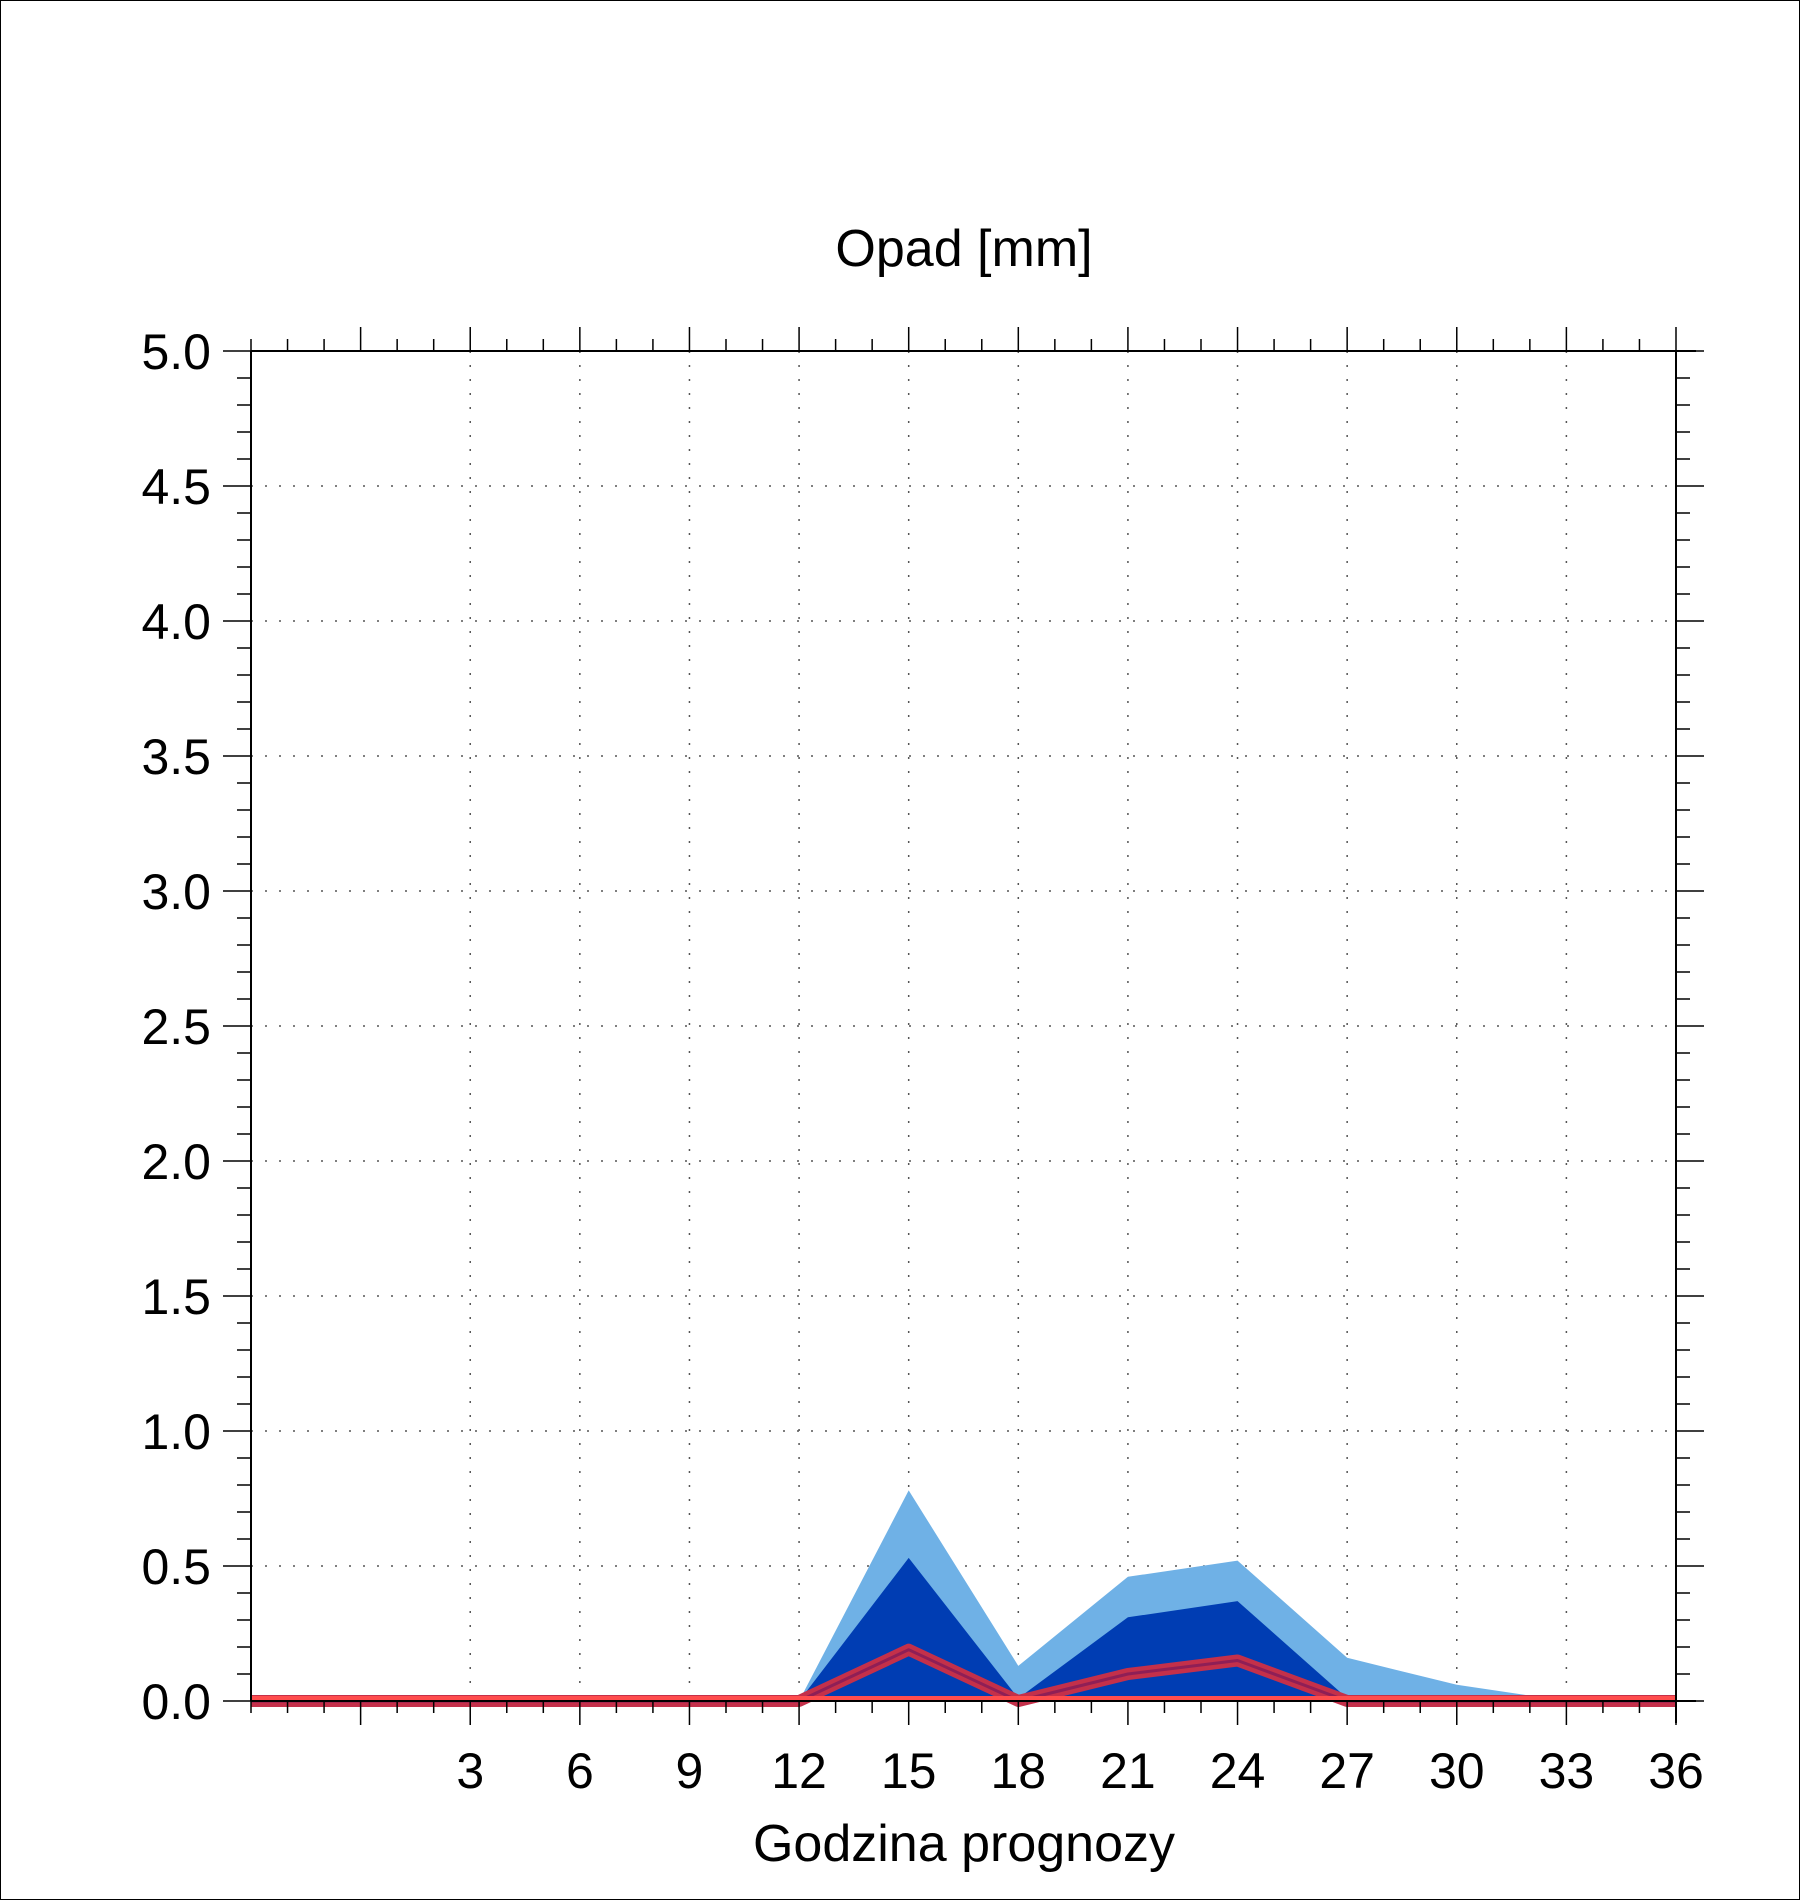  I want to click on y-tick-label: 3.5, so click(176, 757).